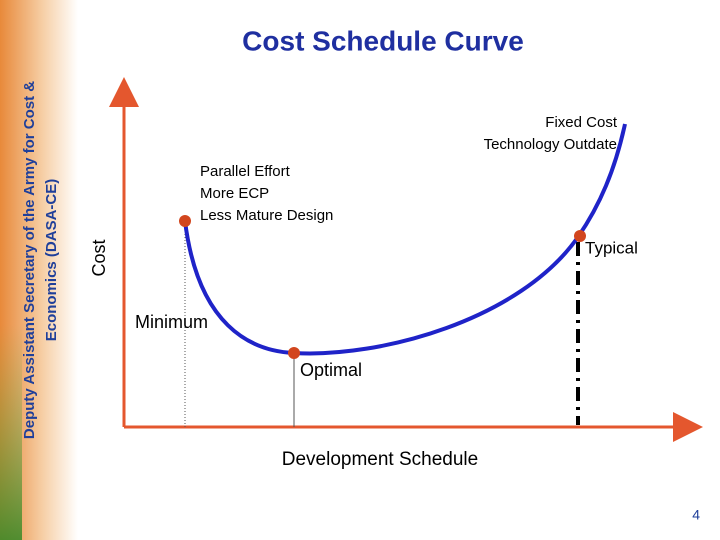 The width and height of the screenshot is (720, 540). What do you see at coordinates (245, 171) in the screenshot?
I see `annotation: Parallel Effort` at bounding box center [245, 171].